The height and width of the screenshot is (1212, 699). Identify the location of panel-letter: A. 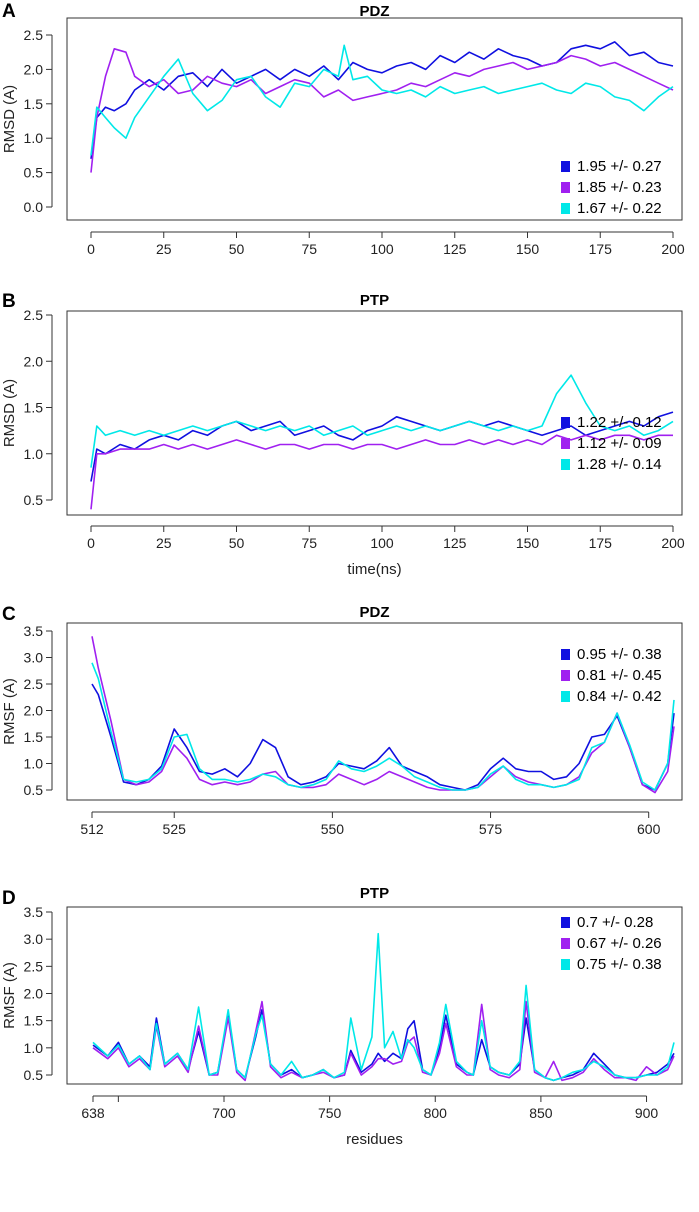
(9, 11).